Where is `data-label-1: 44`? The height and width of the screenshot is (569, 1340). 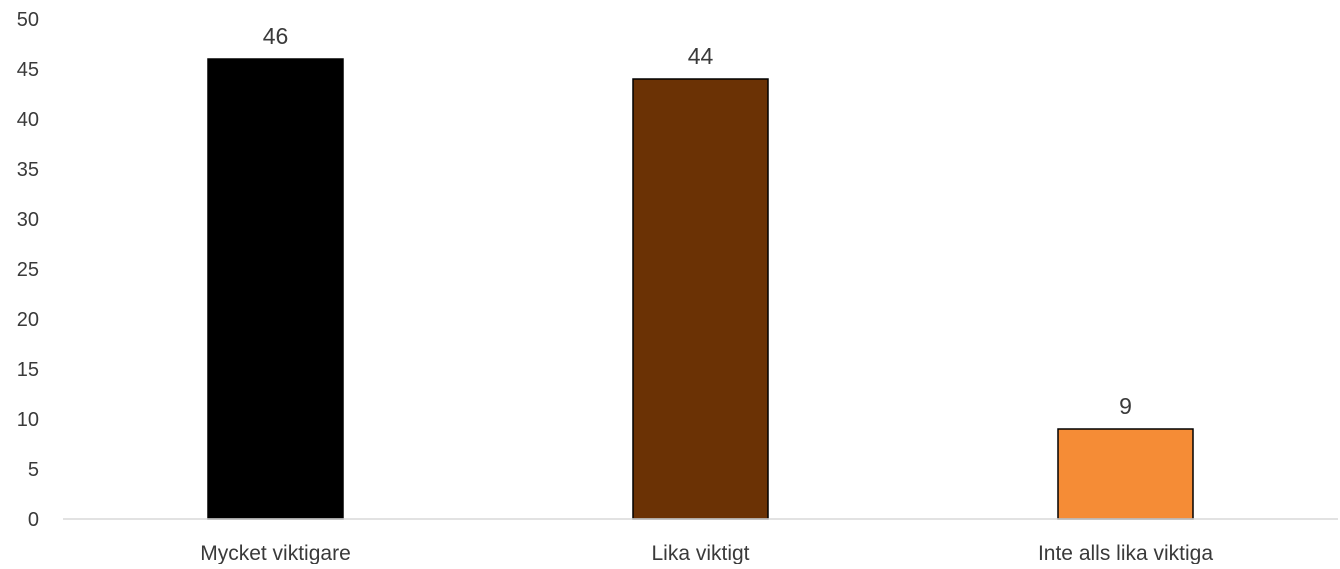
data-label-1: 44 is located at coordinates (701, 56).